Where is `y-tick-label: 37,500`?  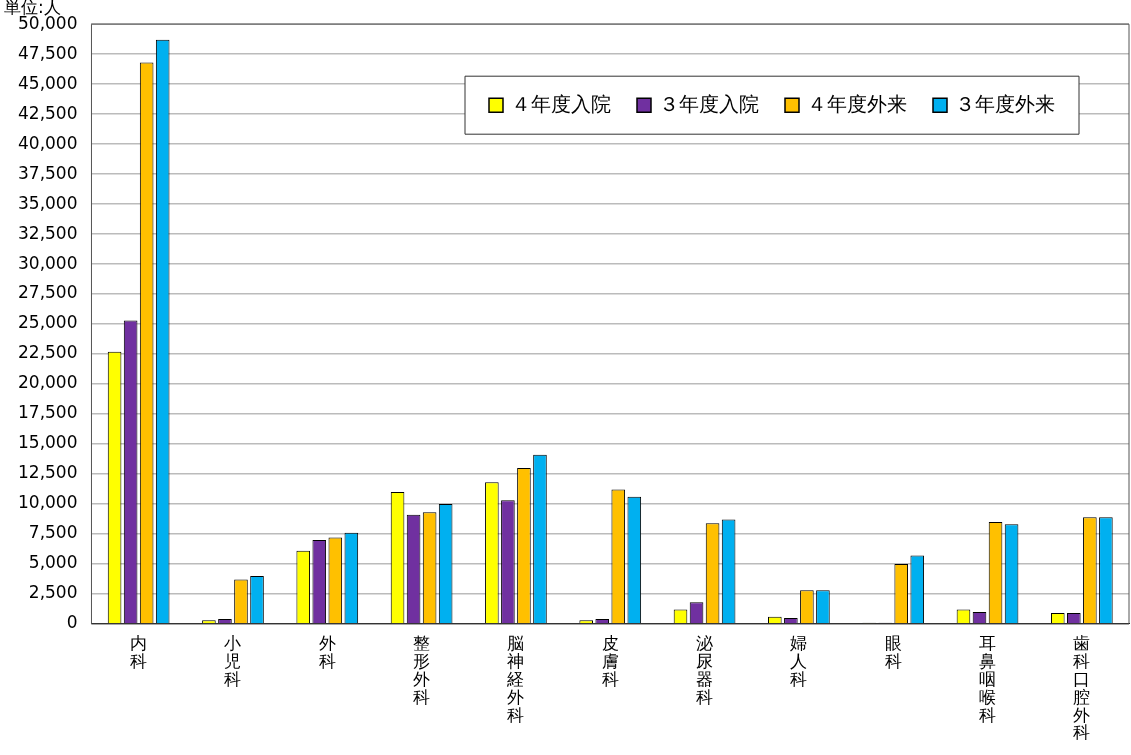 y-tick-label: 37,500 is located at coordinates (48, 172).